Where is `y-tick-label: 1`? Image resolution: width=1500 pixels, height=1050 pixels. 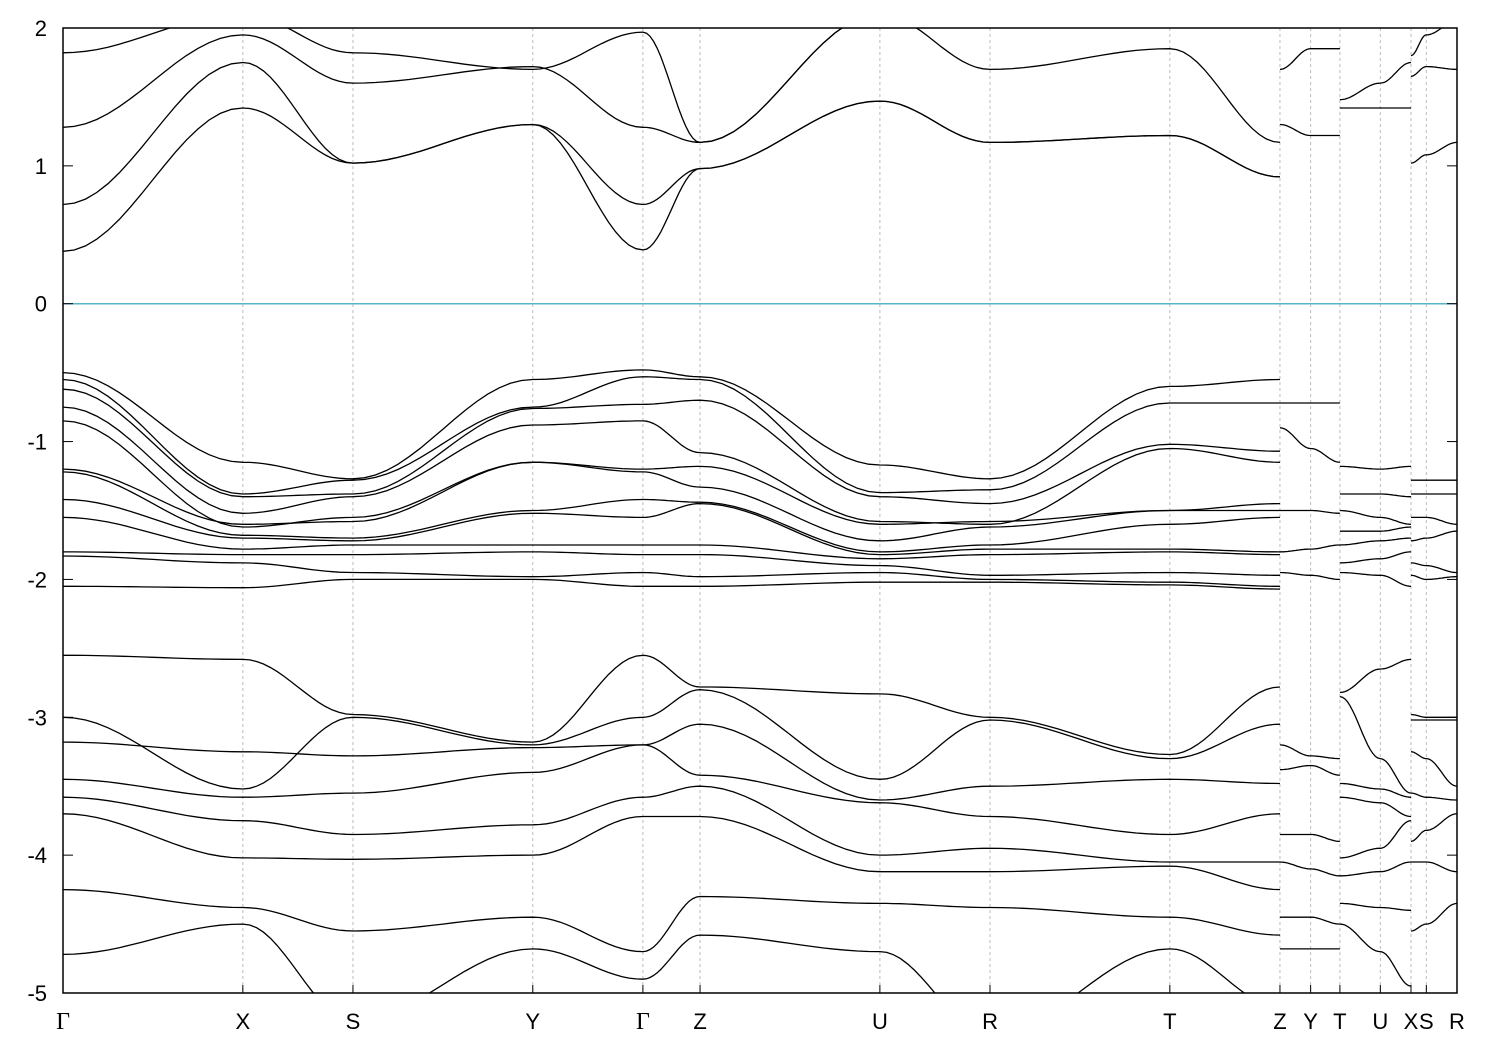 y-tick-label: 1 is located at coordinates (41, 166).